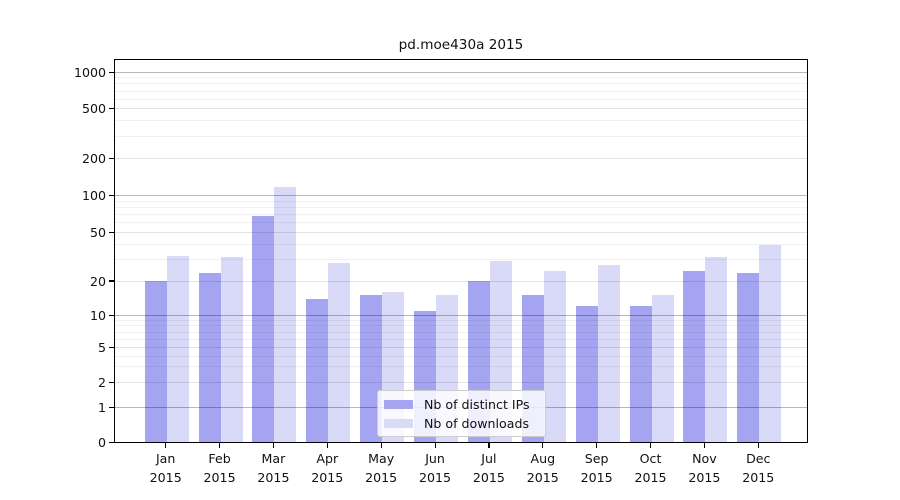  I want to click on x-tick-may, so click(381, 445).